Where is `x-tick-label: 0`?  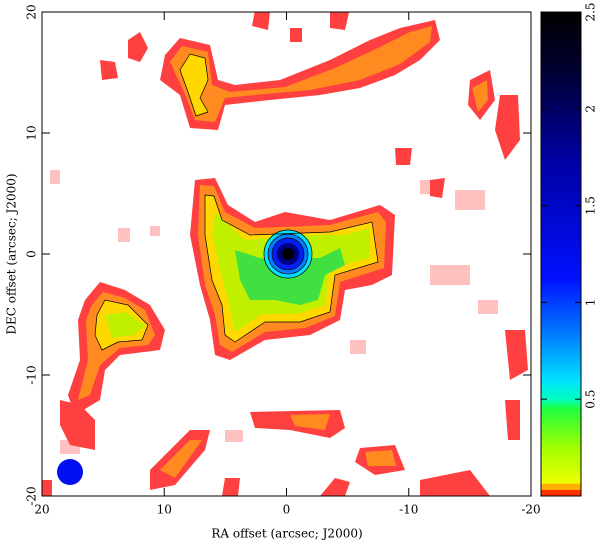 x-tick-label: 0 is located at coordinates (287, 510).